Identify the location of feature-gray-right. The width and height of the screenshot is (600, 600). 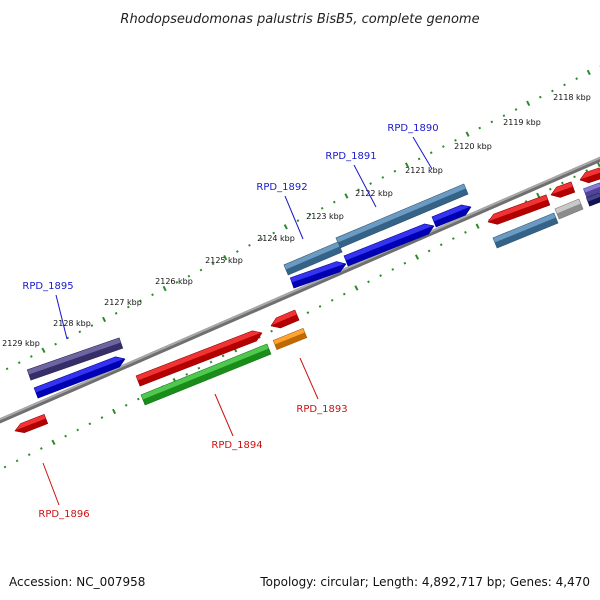
(569, 209).